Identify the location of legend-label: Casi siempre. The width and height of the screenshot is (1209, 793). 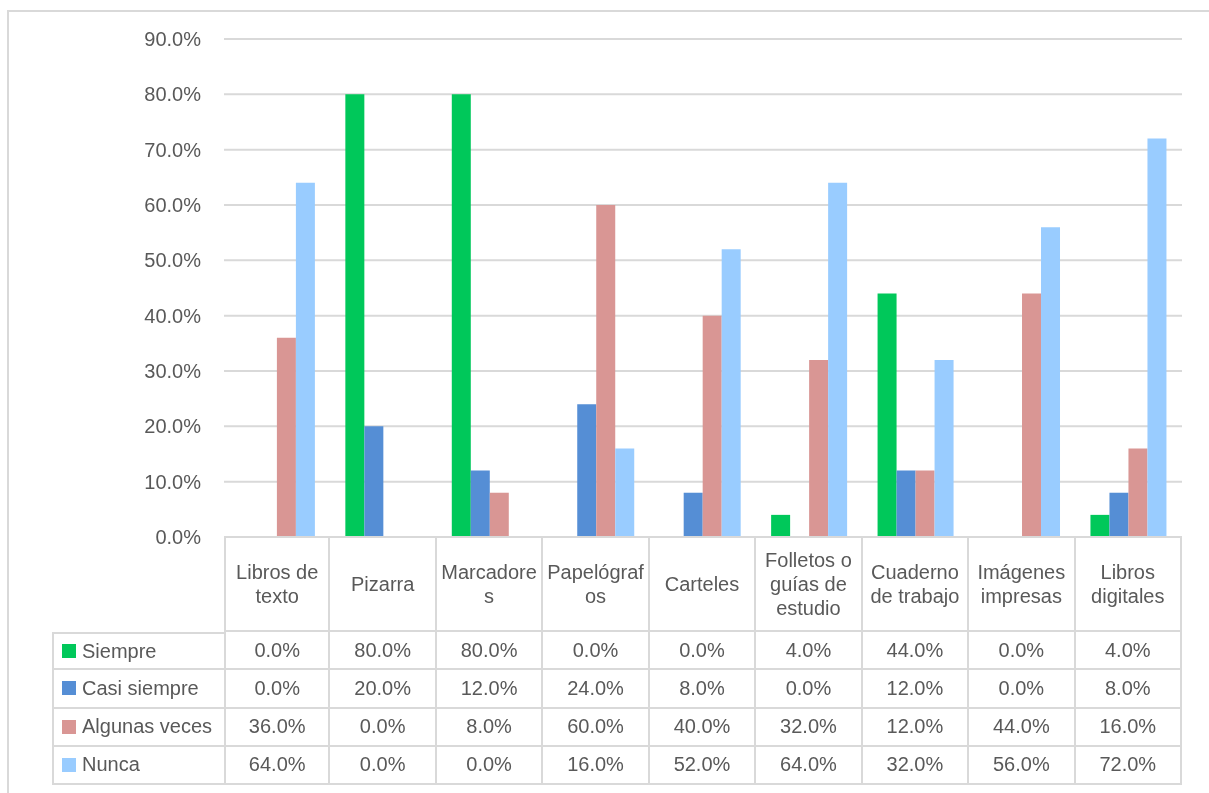
(140, 688).